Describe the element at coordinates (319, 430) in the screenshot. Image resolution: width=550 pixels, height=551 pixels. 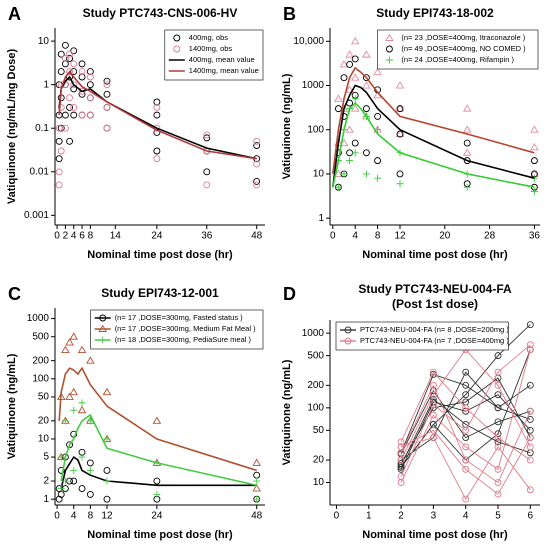
I see `y-tick-label: 50` at that location.